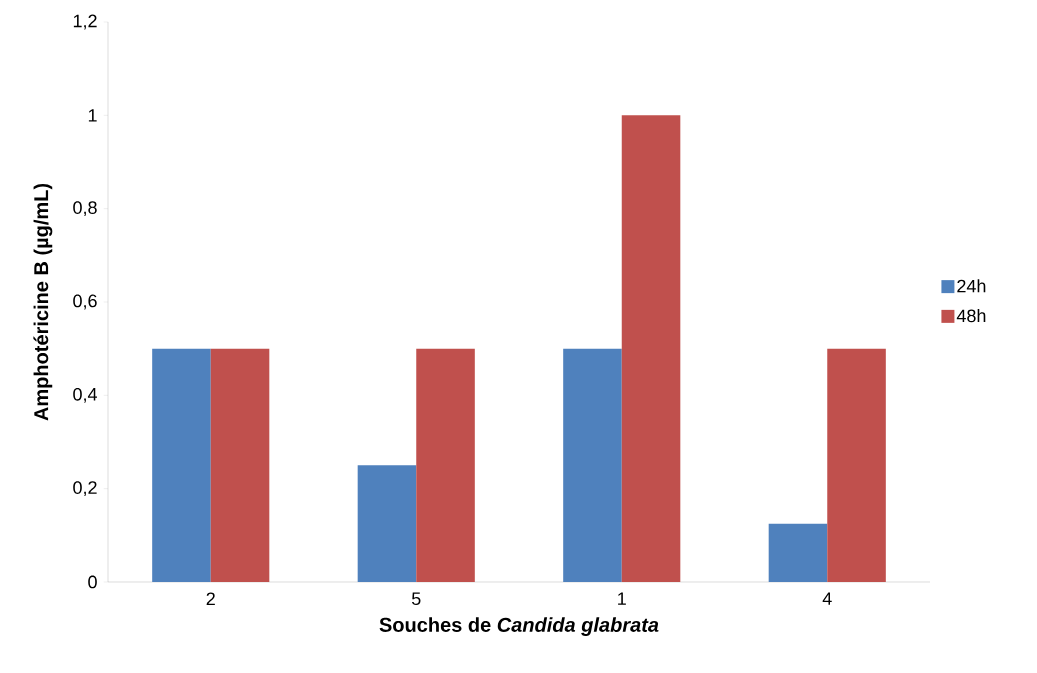 This screenshot has height=673, width=1037. What do you see at coordinates (43, 302) in the screenshot?
I see `y-axis-title: Amphotéricine B (µg/mL)` at bounding box center [43, 302].